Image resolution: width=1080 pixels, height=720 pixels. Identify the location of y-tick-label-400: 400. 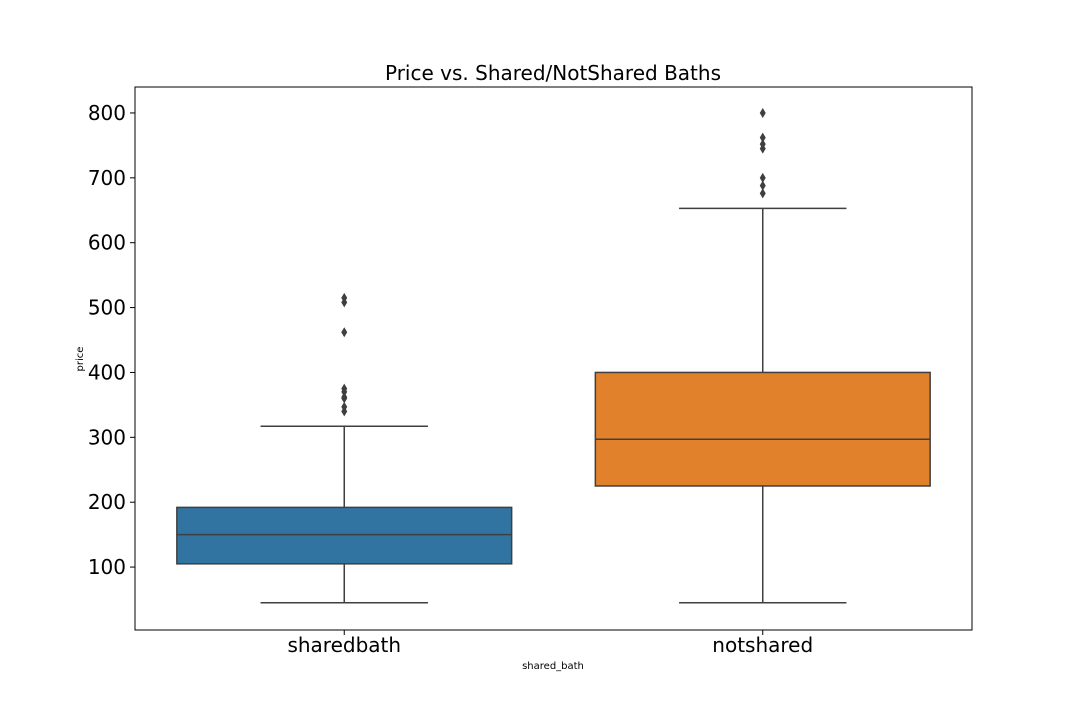
(107, 372).